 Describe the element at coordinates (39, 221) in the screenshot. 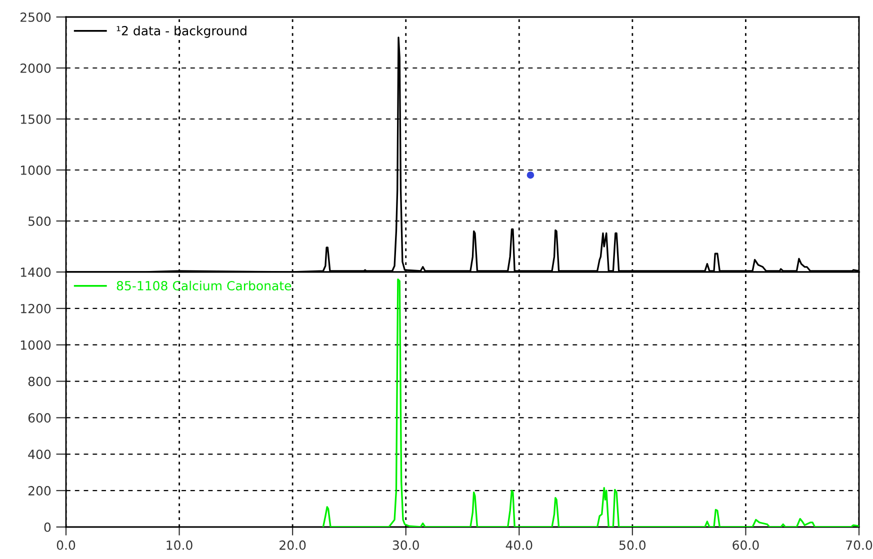

I see `y-tick-label: 500` at that location.